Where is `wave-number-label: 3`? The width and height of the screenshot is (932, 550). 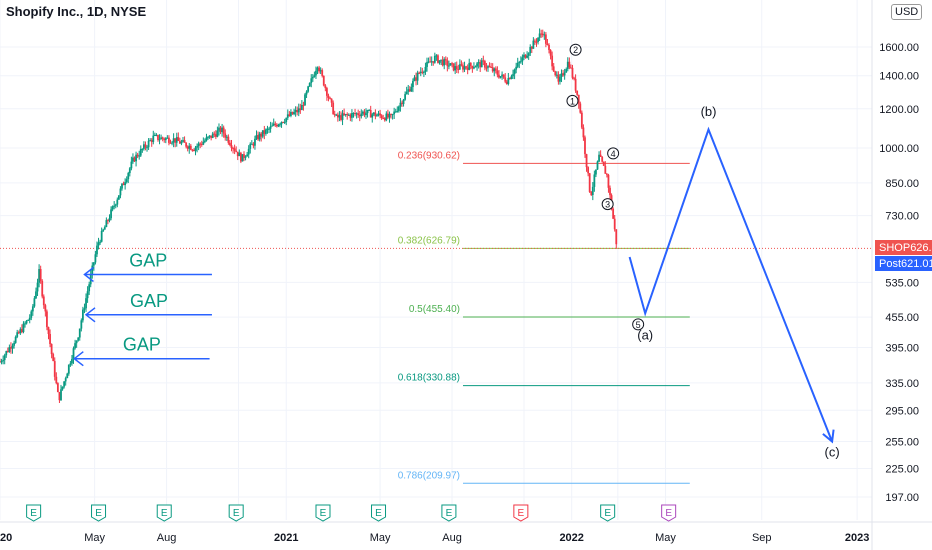
wave-number-label: 3 is located at coordinates (607, 205).